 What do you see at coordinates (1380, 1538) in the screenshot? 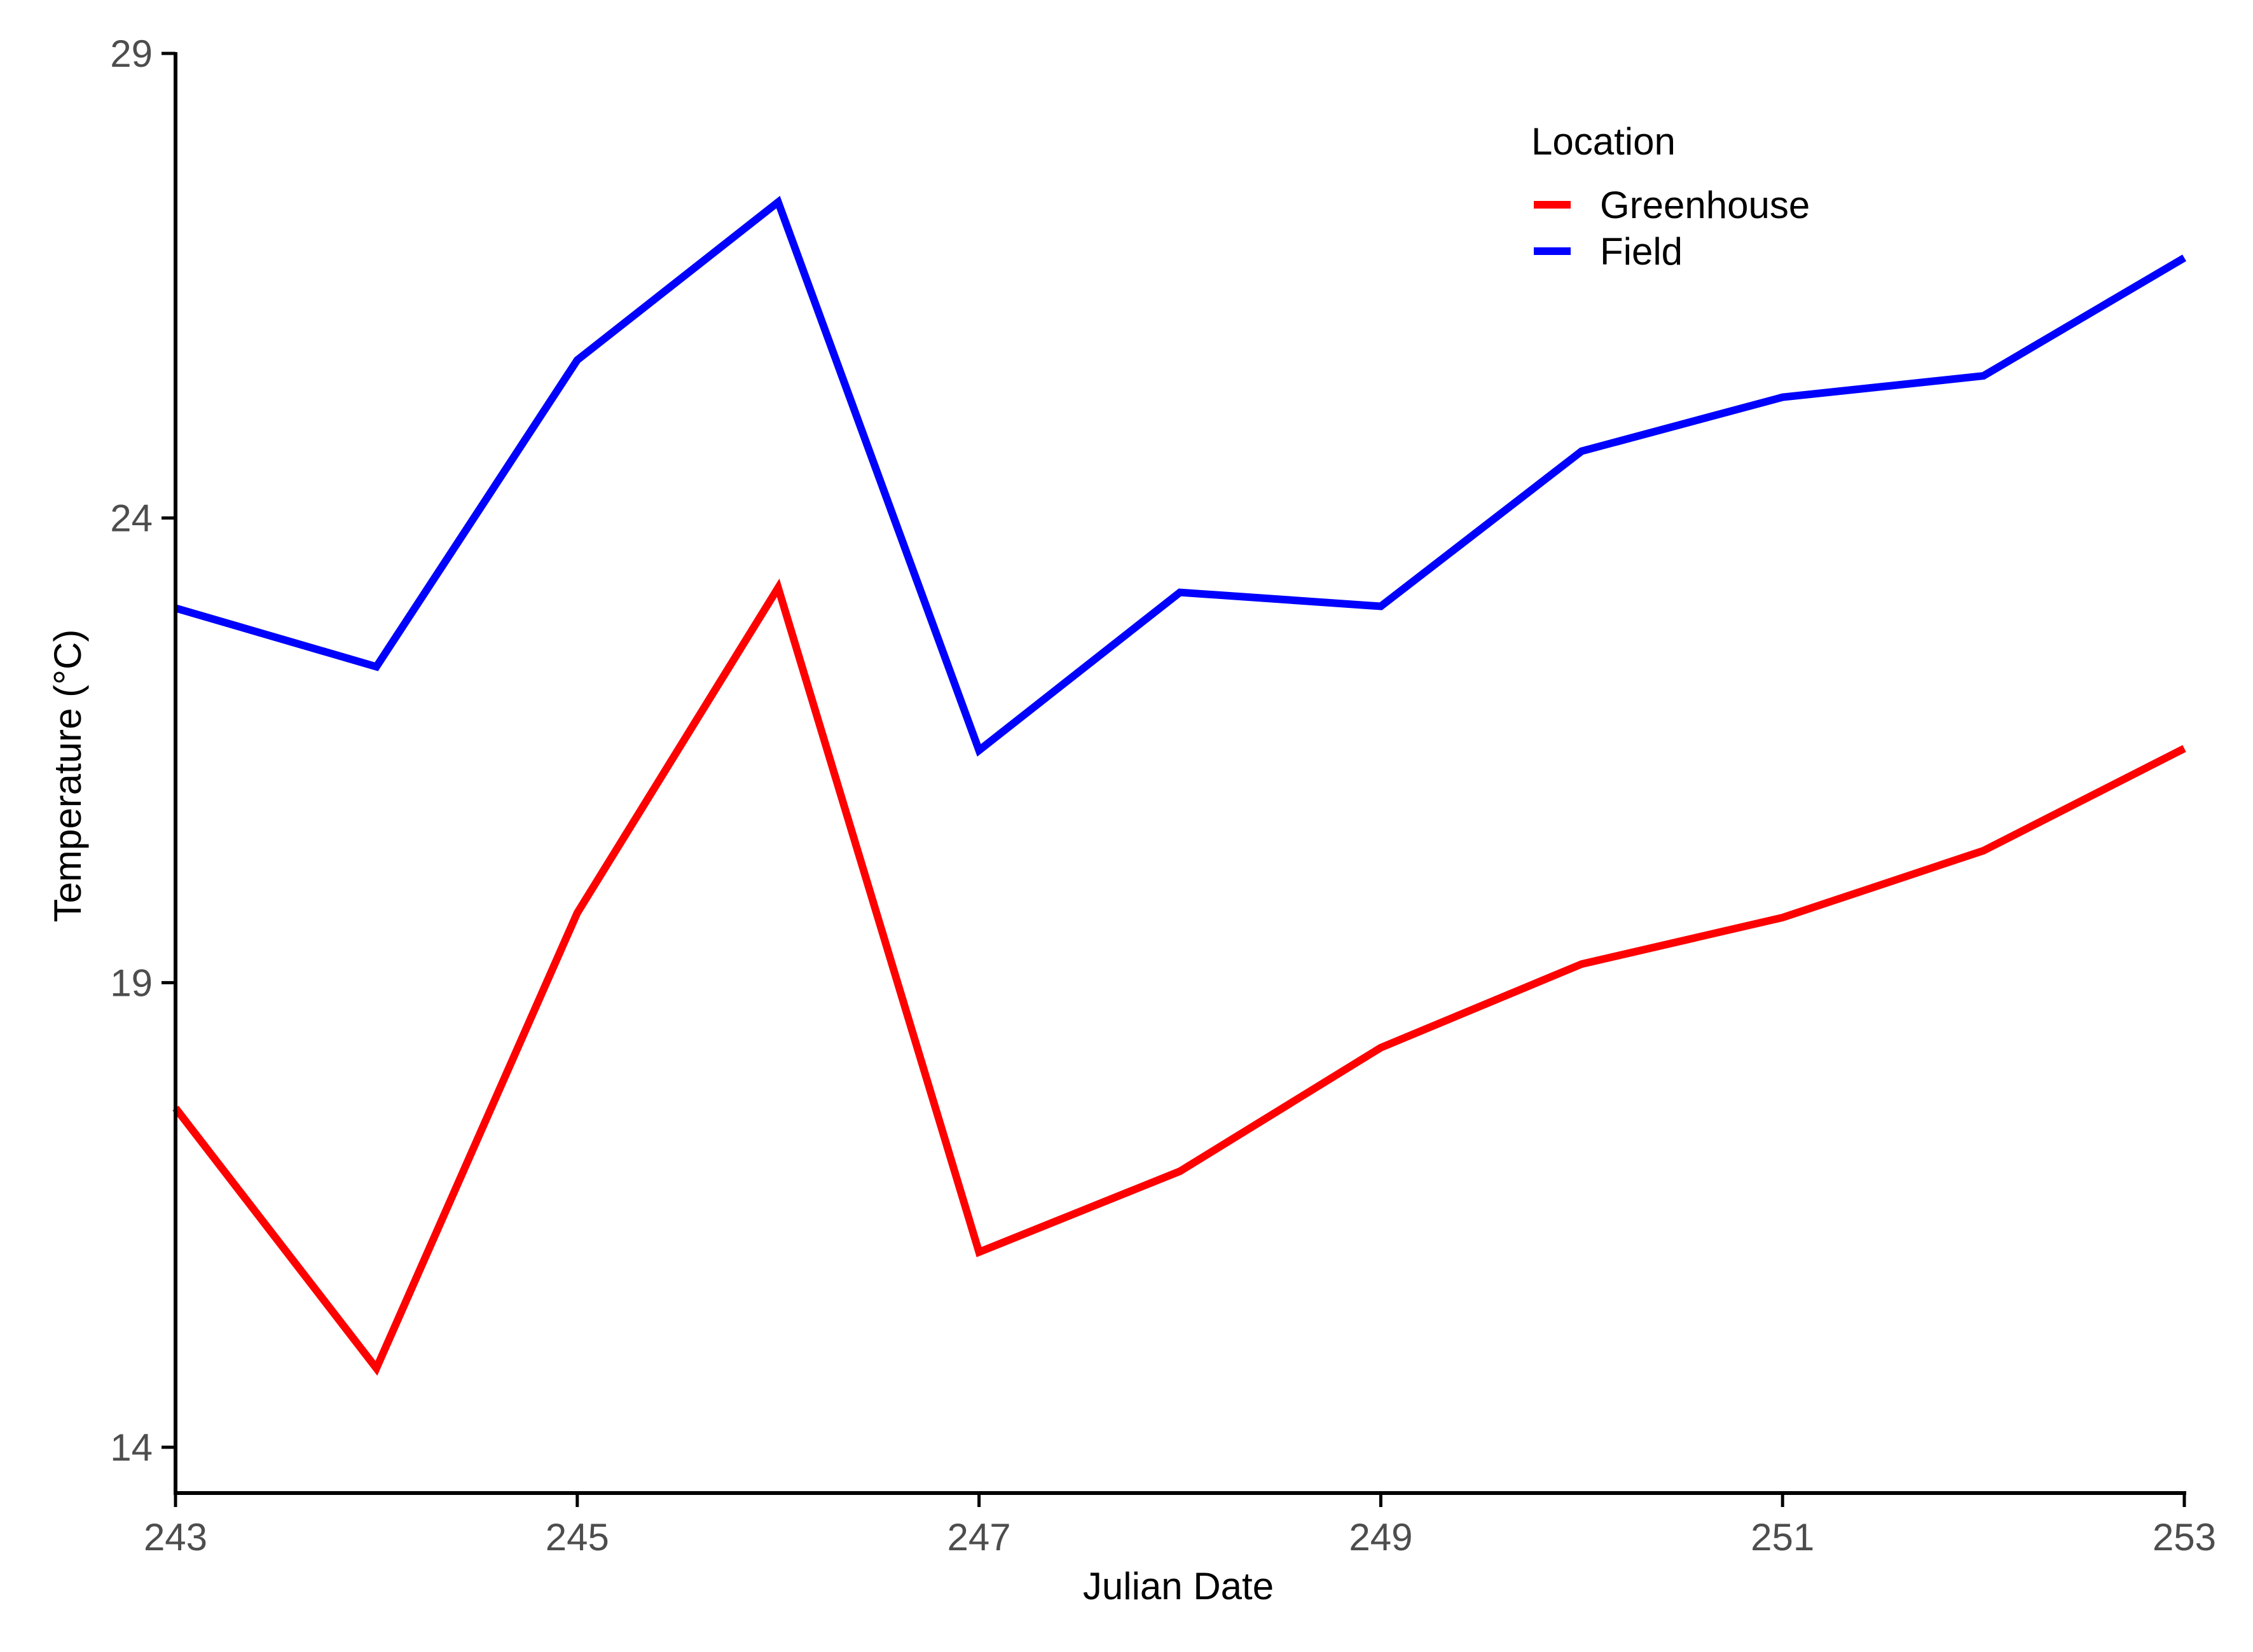
I see `x-tick-label: 249` at bounding box center [1380, 1538].